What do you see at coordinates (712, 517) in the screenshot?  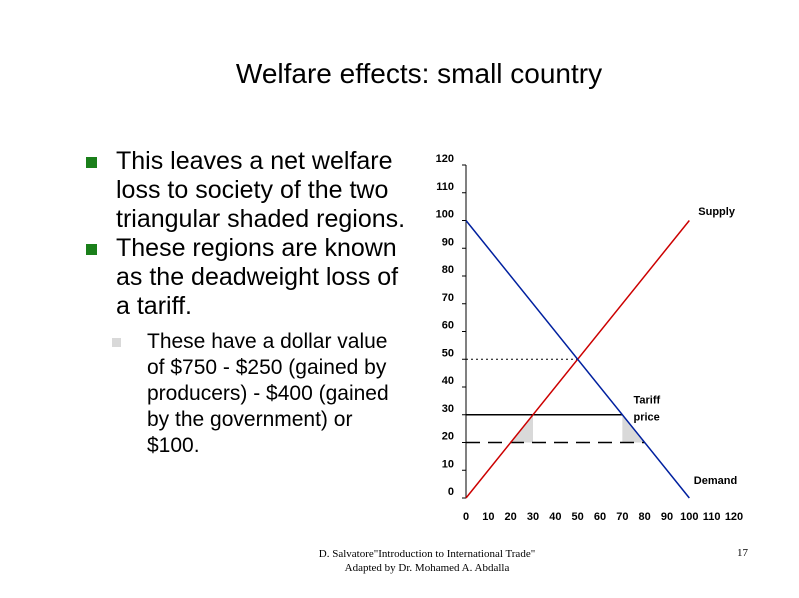 I see `x-tick-label: 110` at bounding box center [712, 517].